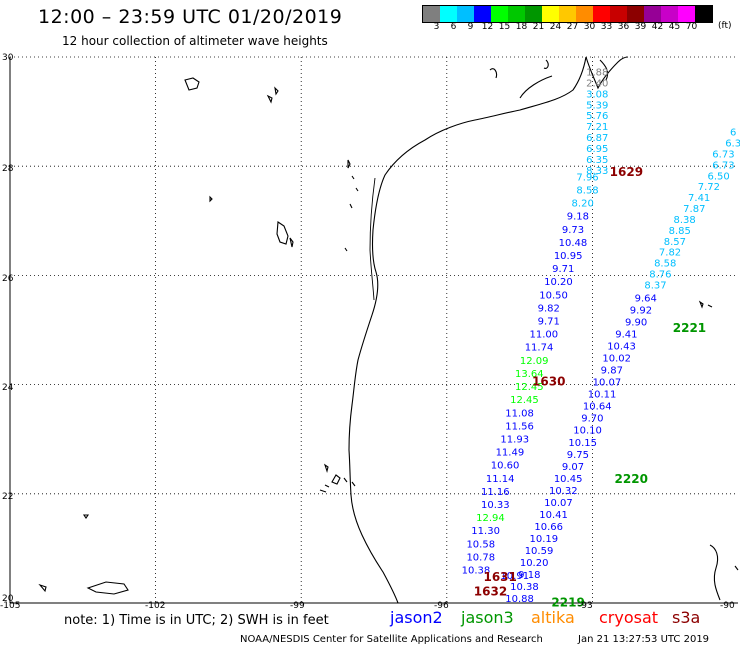 The image size is (740, 650). I want to click on chart-title: 12:00 – 23:59 UTC 01/20/2019, so click(190, 17).